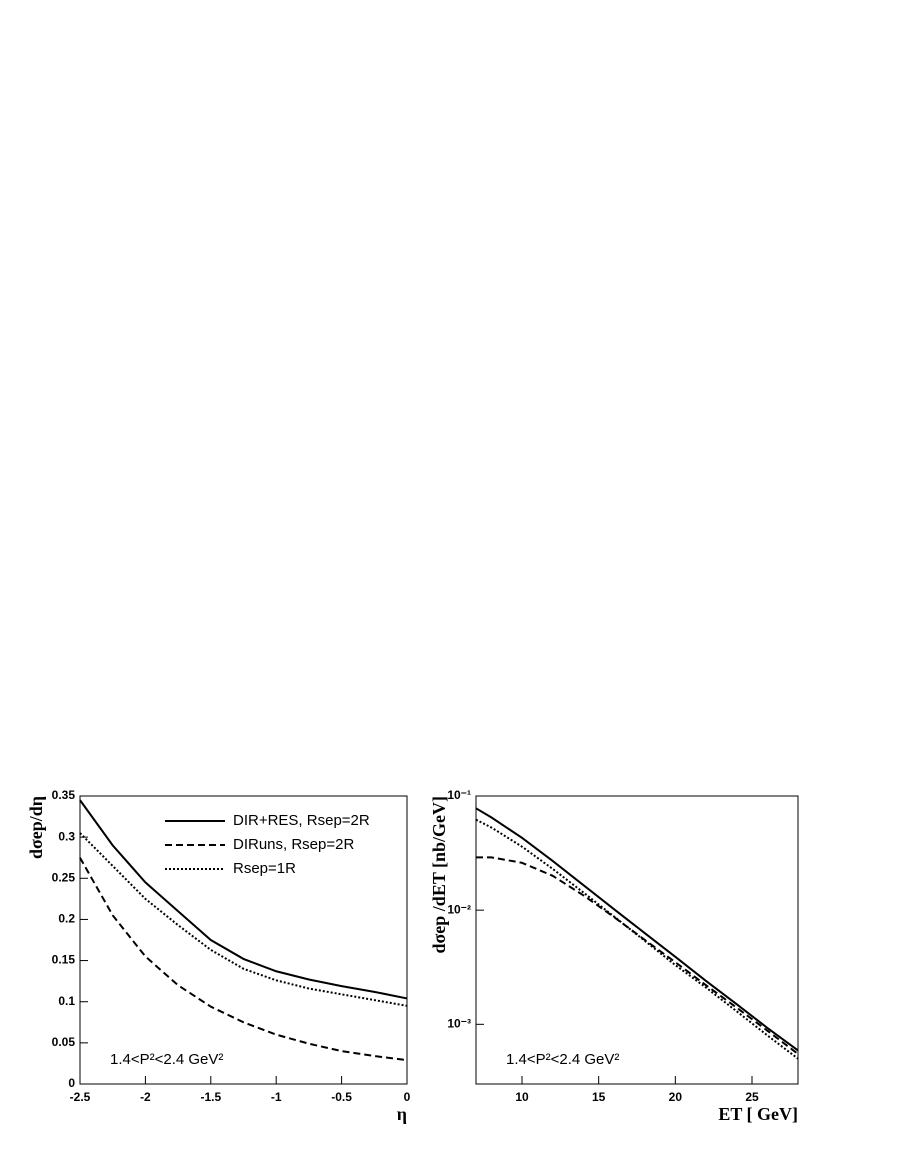  What do you see at coordinates (459, 909) in the screenshot?
I see `y-tick-label: 10⁻²` at bounding box center [459, 909].